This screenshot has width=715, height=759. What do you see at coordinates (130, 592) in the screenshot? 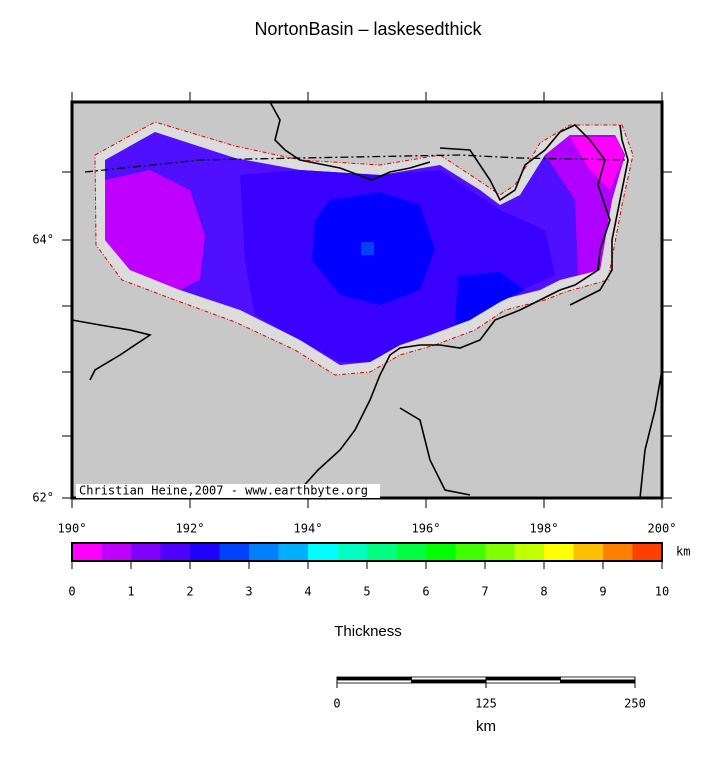
I see `colorbar-tick-label: 1` at bounding box center [130, 592].